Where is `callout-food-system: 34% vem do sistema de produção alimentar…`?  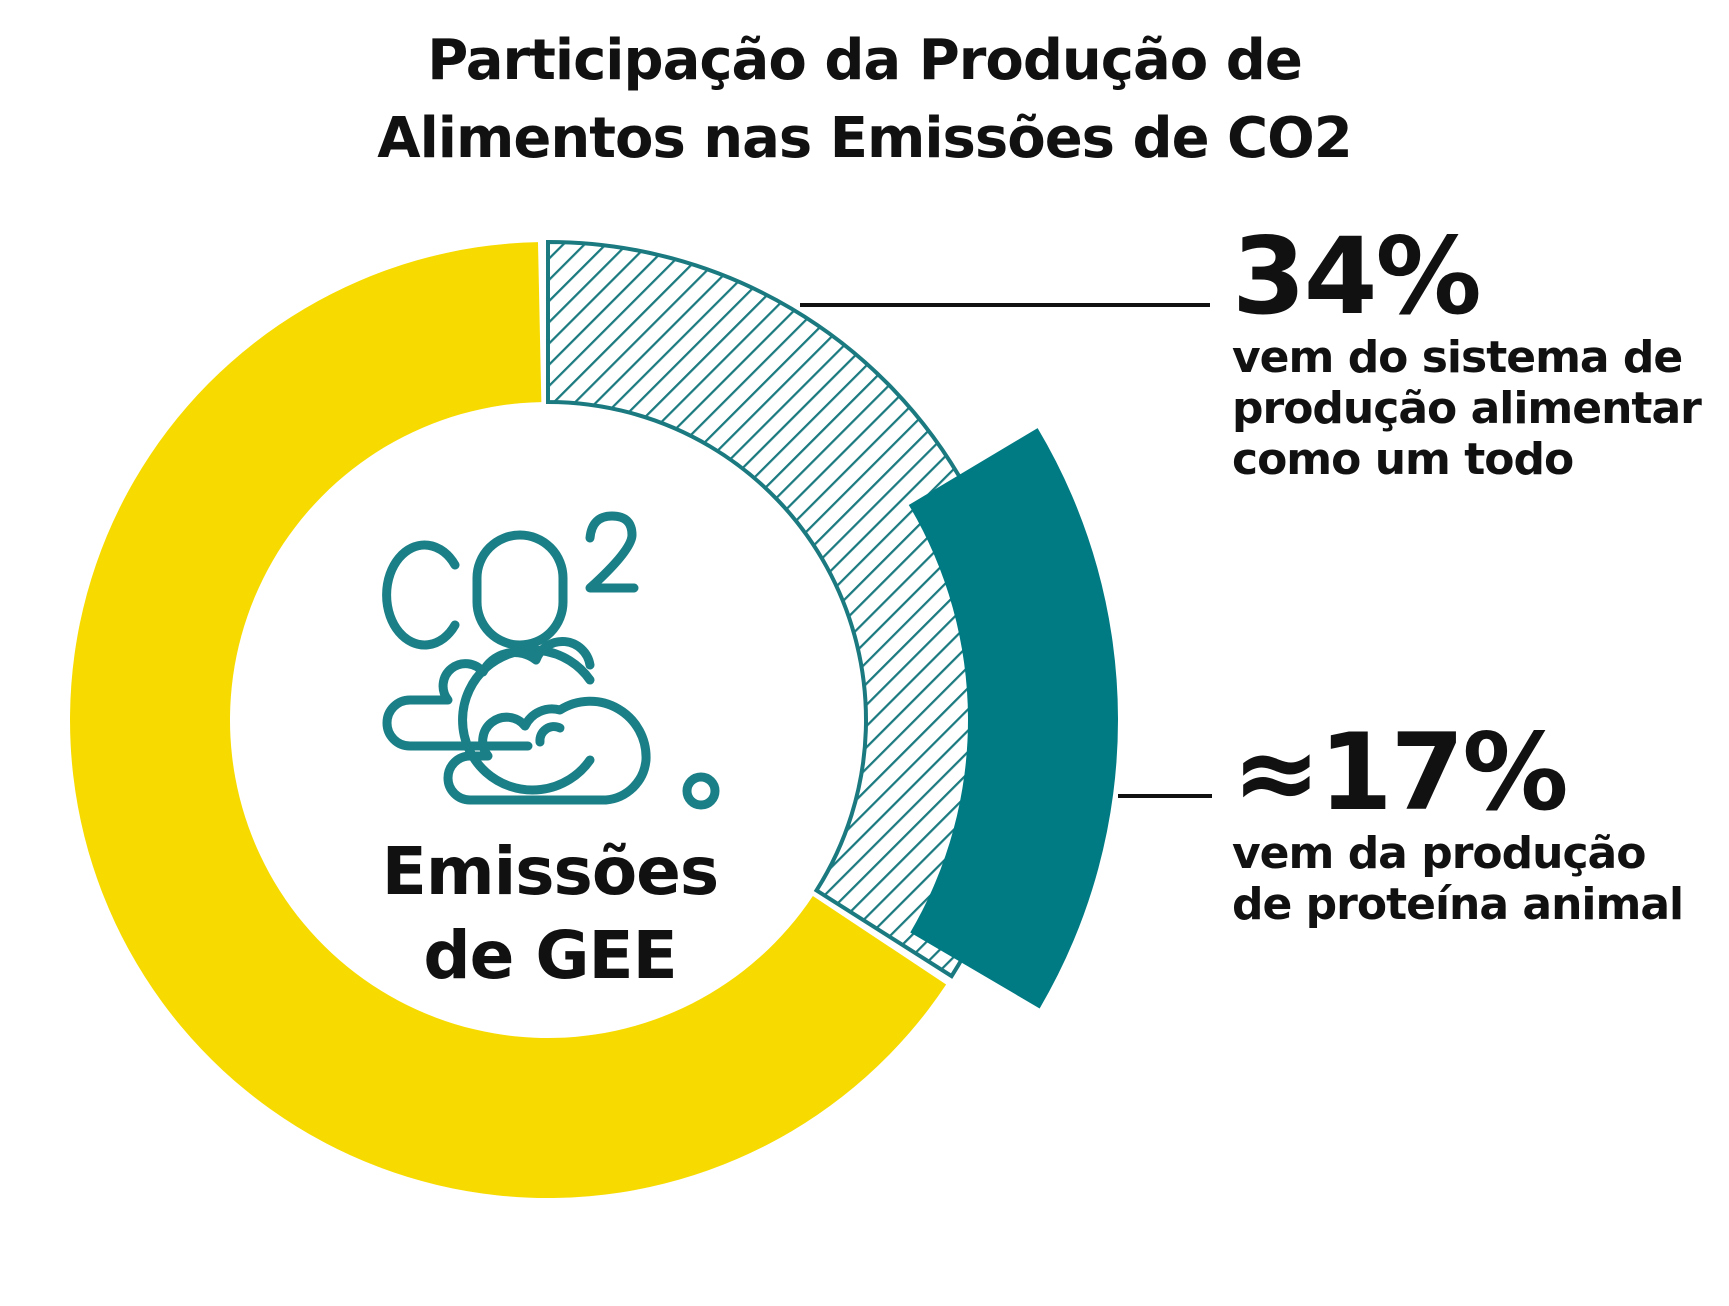
callout-food-system: 34% vem do sistema de produção alimentar… is located at coordinates (1467, 350).